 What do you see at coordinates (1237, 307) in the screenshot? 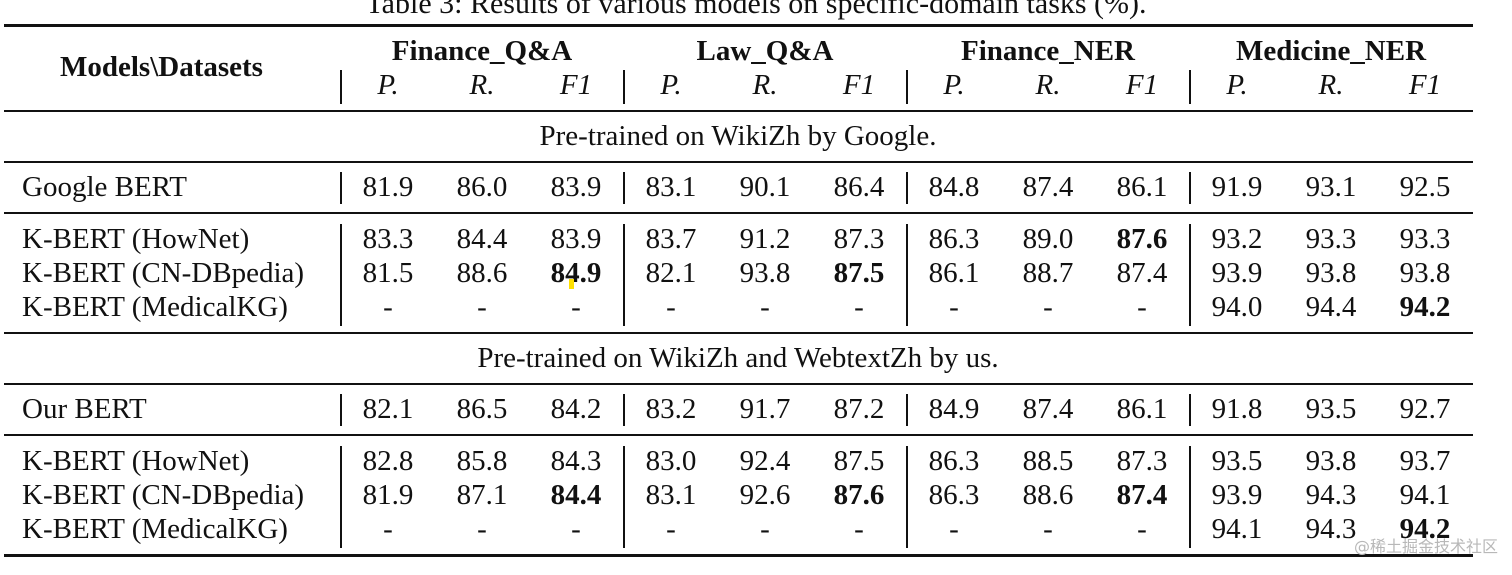
I see `table-cell-value: 94.0` at bounding box center [1237, 307].